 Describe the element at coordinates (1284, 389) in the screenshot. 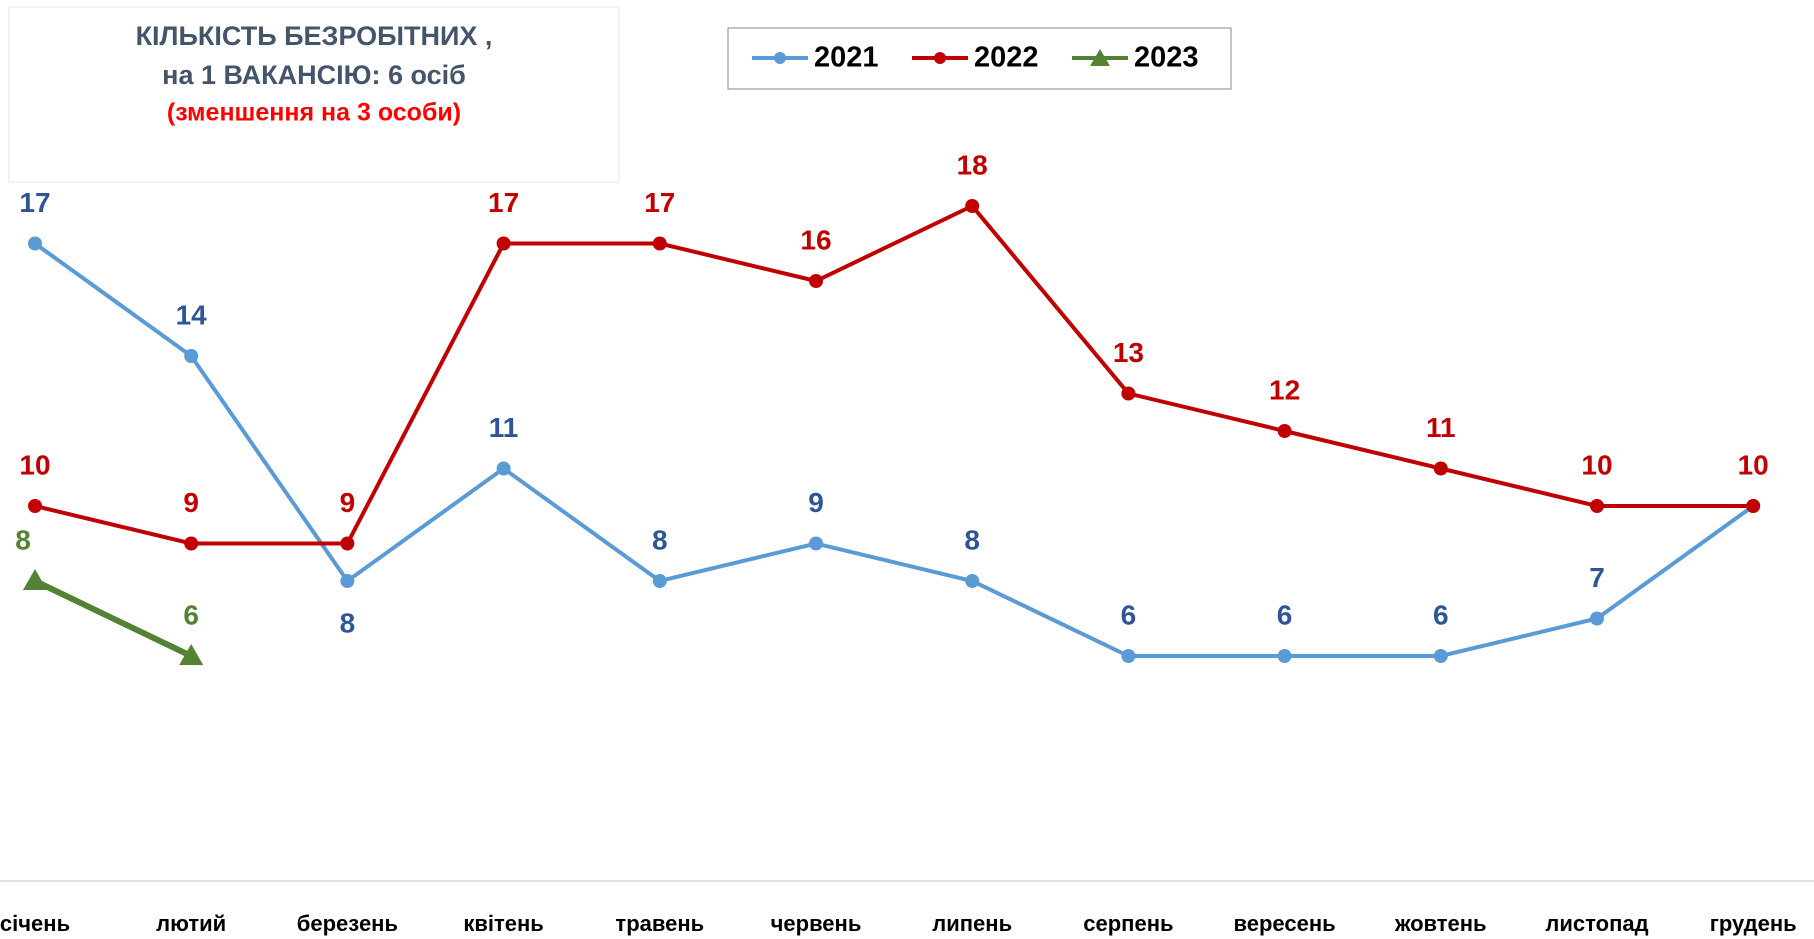

I see `data-label: 12` at that location.